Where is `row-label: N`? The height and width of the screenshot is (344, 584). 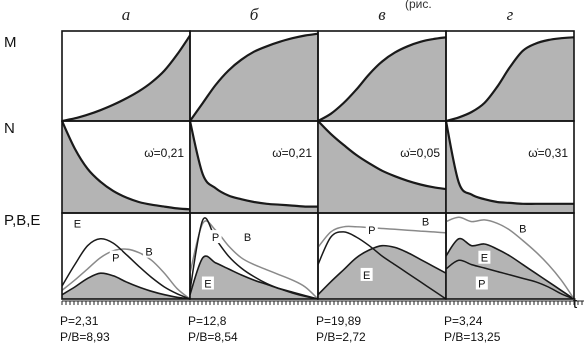
row-label: N is located at coordinates (9, 128).